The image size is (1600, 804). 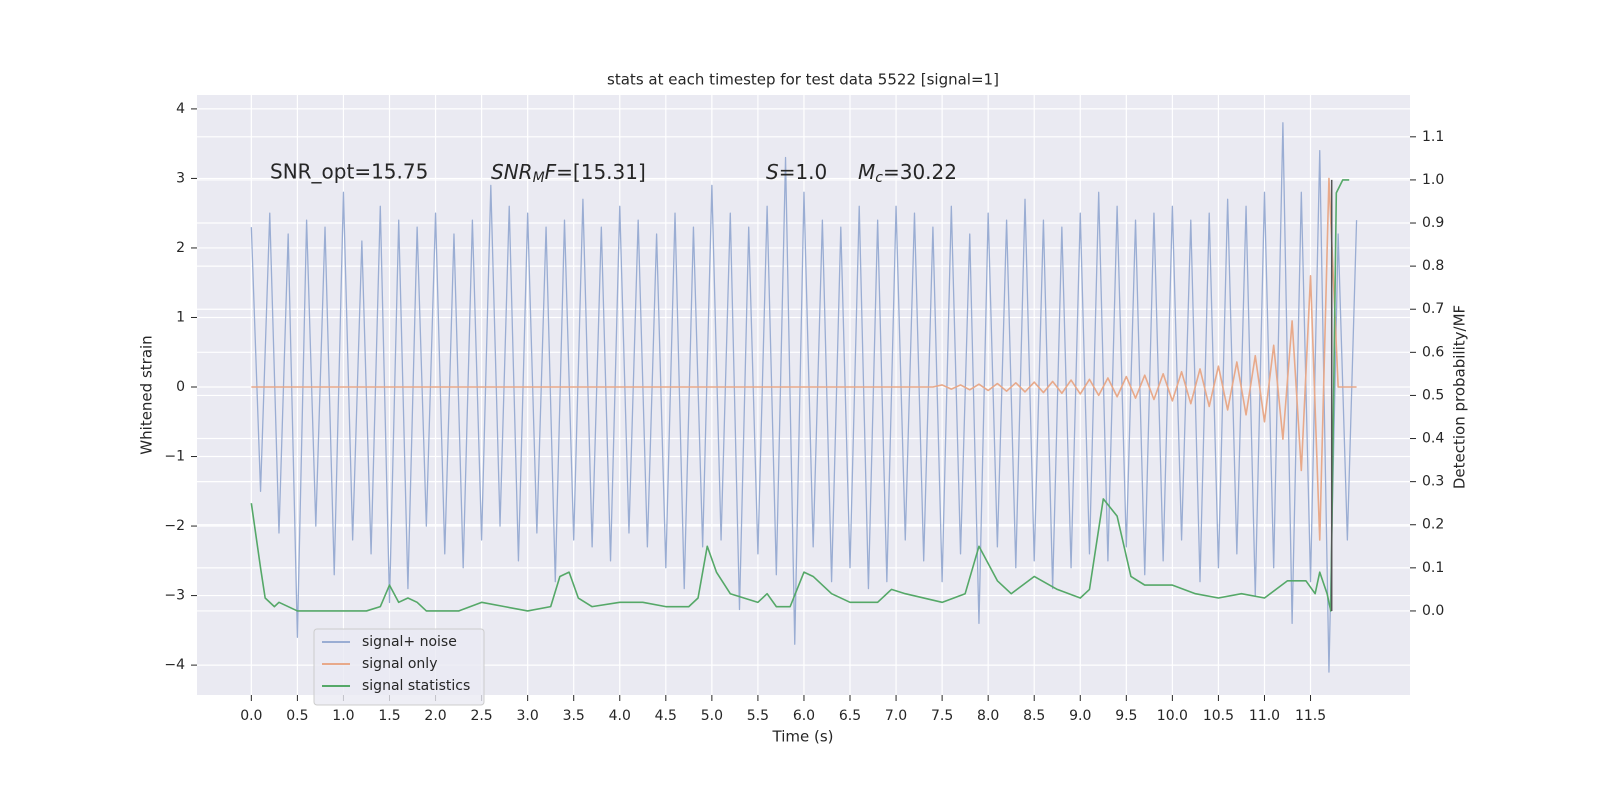 I want to click on y2-tick-label: 1.1, so click(x=1433, y=137).